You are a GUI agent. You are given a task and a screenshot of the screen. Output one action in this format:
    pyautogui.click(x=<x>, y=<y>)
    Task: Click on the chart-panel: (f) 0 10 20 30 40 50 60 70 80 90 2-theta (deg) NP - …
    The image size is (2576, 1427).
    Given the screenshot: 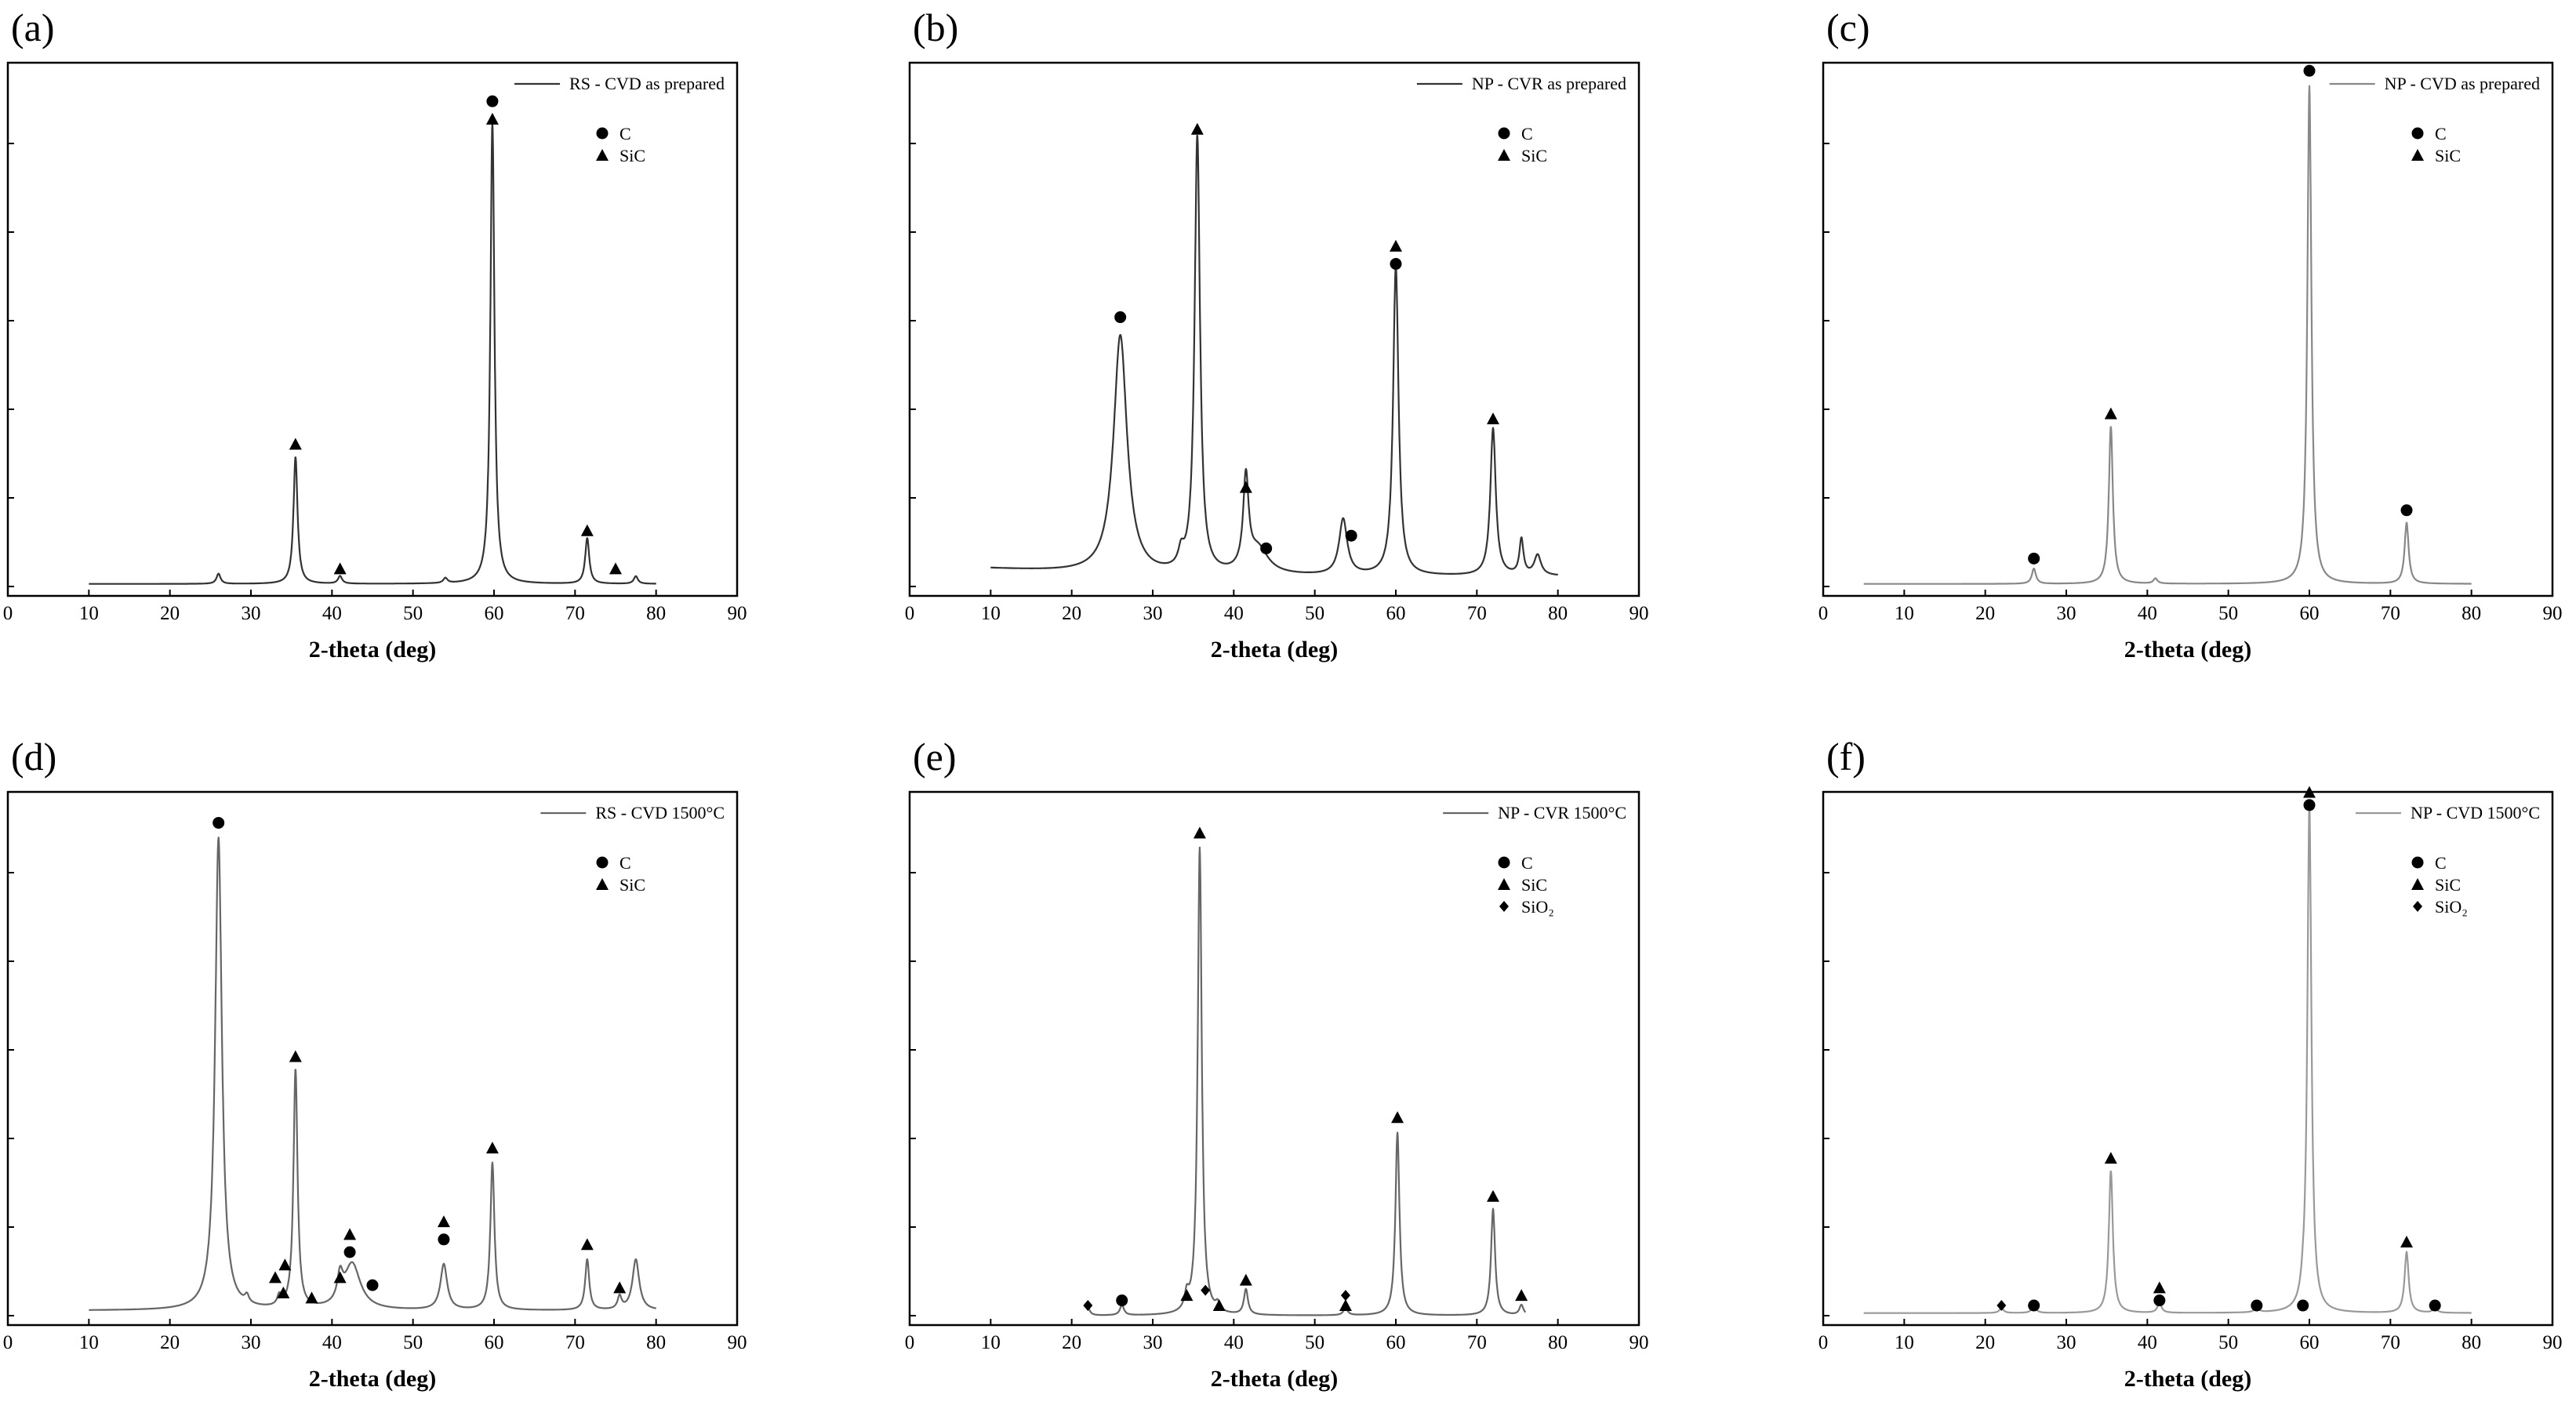 What is the action you would take?
    pyautogui.click(x=2195, y=1078)
    